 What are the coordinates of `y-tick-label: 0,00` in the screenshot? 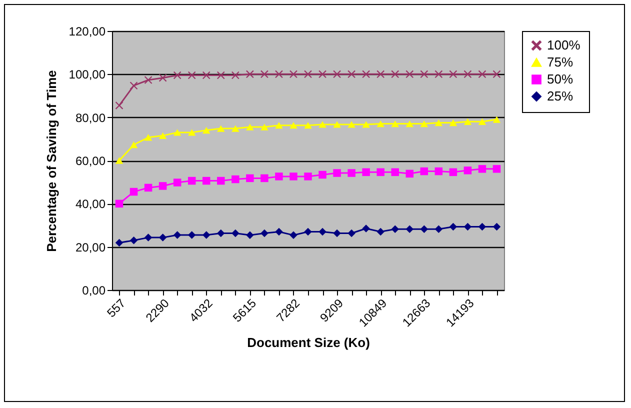 It's located at (94, 291).